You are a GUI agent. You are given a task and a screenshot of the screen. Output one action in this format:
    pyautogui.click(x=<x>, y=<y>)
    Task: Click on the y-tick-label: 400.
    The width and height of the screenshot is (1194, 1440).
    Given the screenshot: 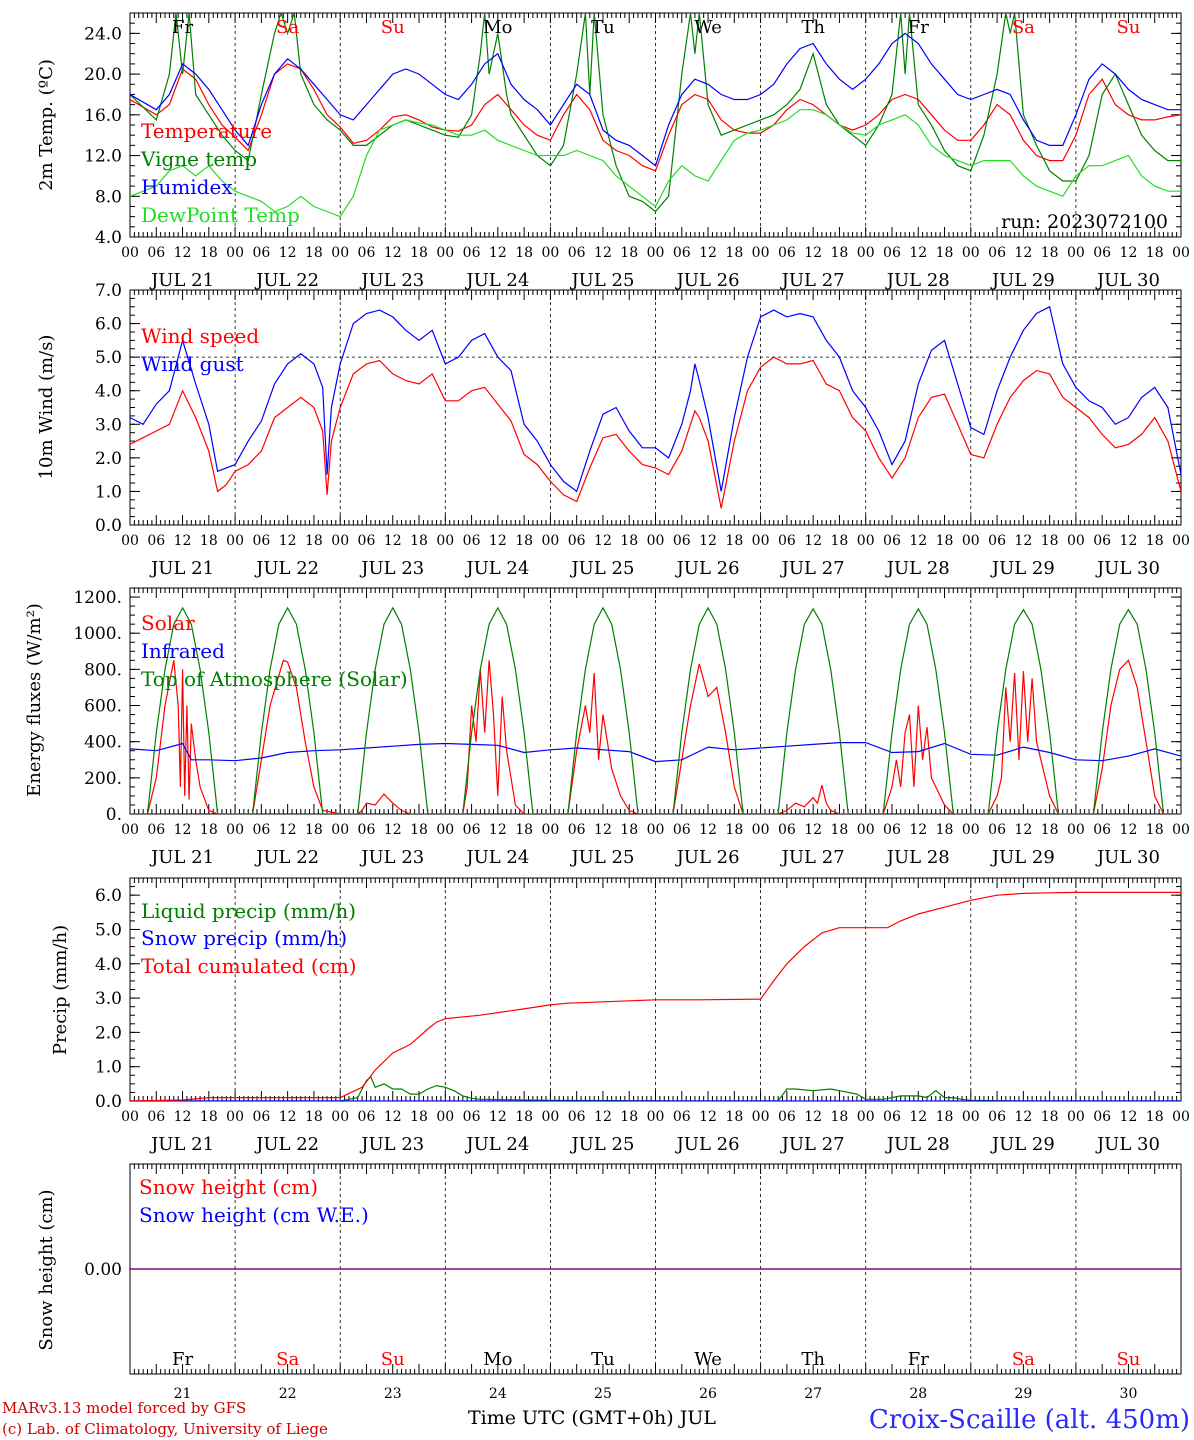 What is the action you would take?
    pyautogui.click(x=103, y=743)
    